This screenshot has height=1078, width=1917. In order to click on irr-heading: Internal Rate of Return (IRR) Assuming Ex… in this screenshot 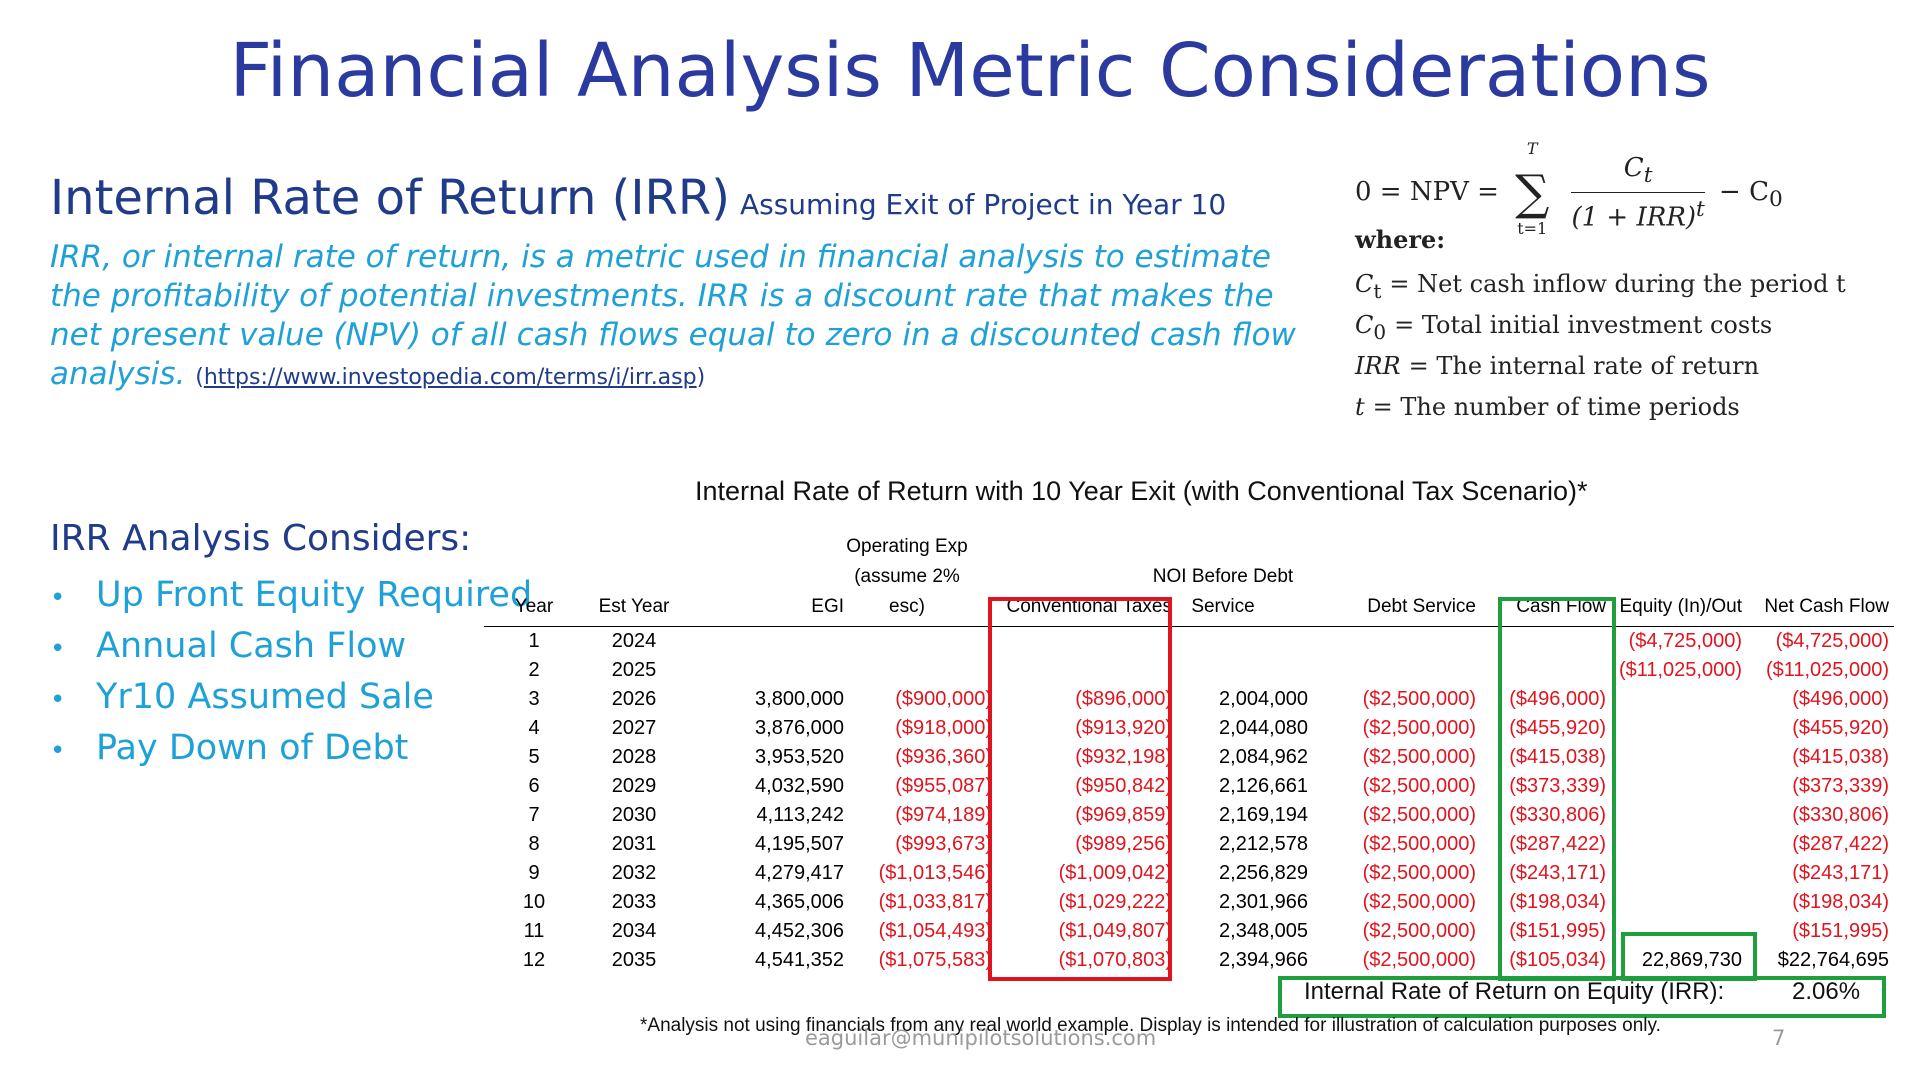, I will do `click(638, 198)`.